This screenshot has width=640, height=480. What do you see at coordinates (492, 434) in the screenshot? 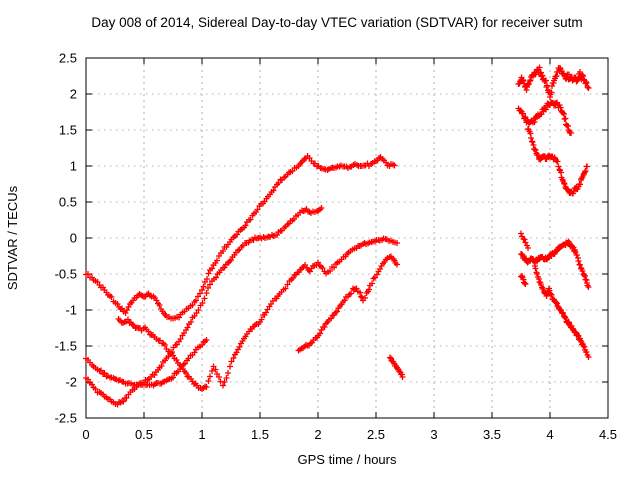
I see `x-tick-label: 3.5` at bounding box center [492, 434].